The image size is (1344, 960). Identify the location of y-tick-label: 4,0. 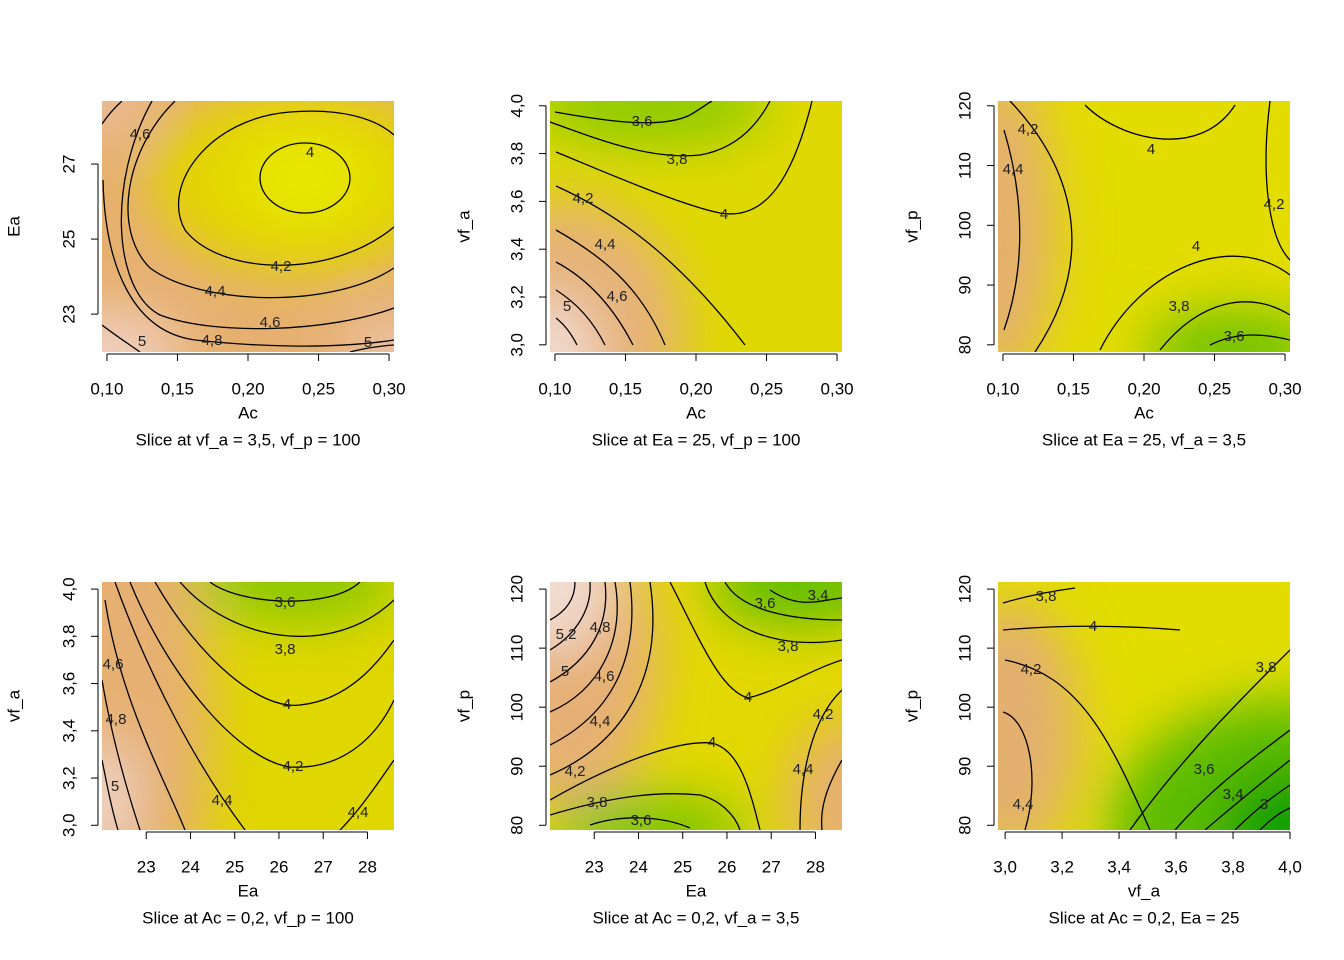
(516, 106).